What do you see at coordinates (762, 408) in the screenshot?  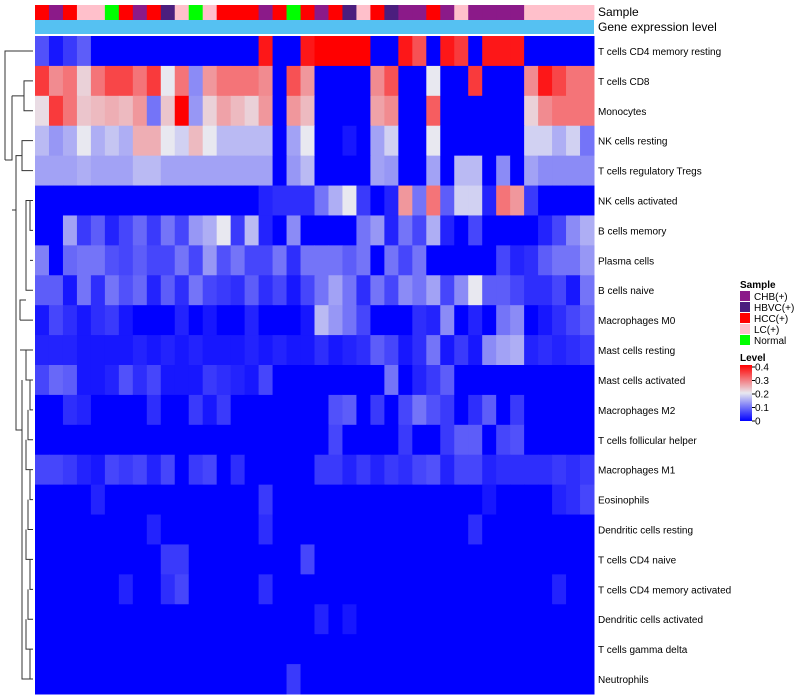 I see `legend-tick-label: 0.1` at bounding box center [762, 408].